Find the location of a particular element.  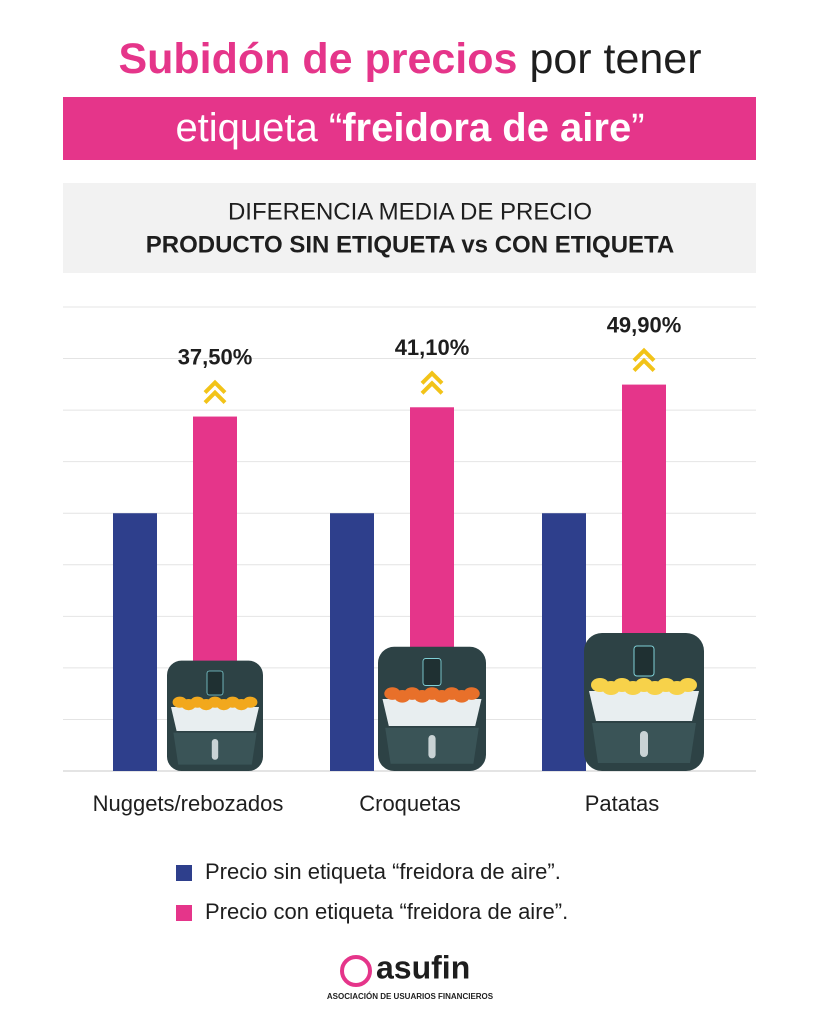

logo-tagline: ASOCIACIÓN DE USUARIOS FINANCIEROS is located at coordinates (410, 996).